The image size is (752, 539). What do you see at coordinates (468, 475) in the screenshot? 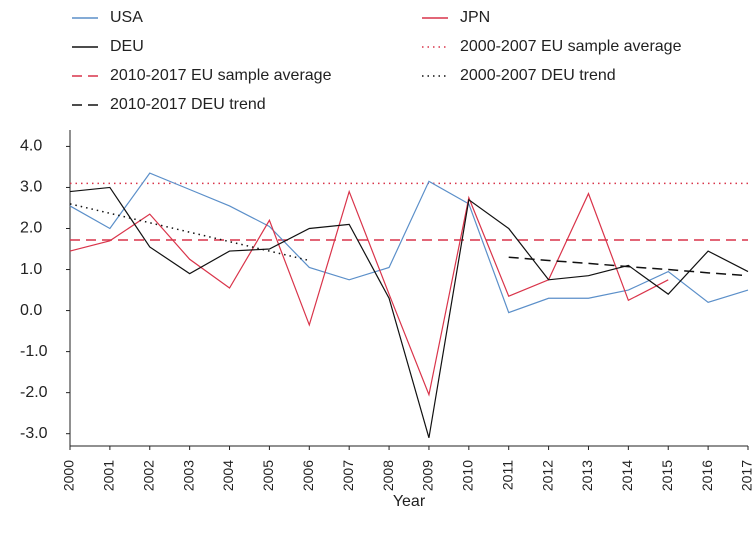
I see `x-tick-label: 2010` at bounding box center [468, 475].